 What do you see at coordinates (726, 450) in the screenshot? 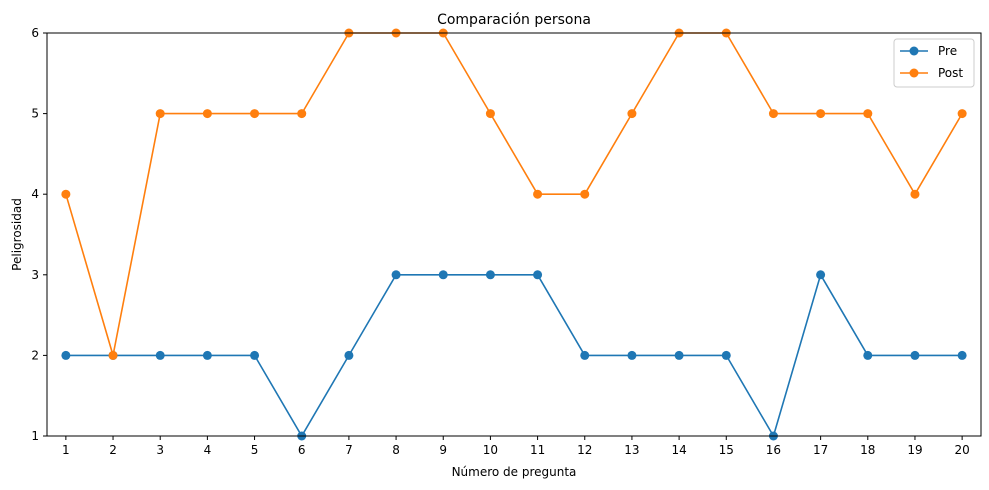
I see `x-tick-label: 15` at bounding box center [726, 450].